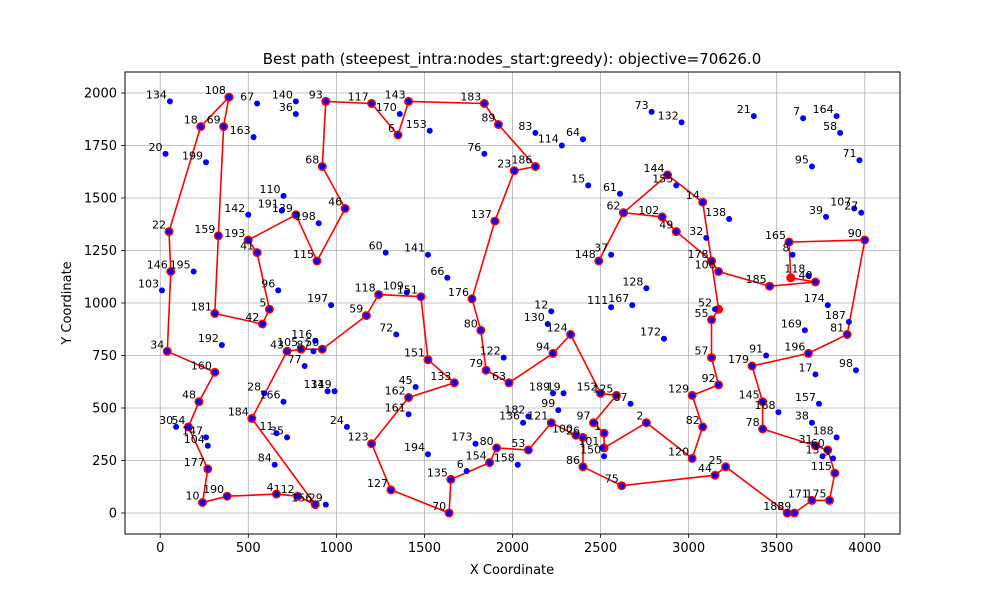 This screenshot has height=600, width=1000. I want to click on node-label: 194, so click(414, 447).